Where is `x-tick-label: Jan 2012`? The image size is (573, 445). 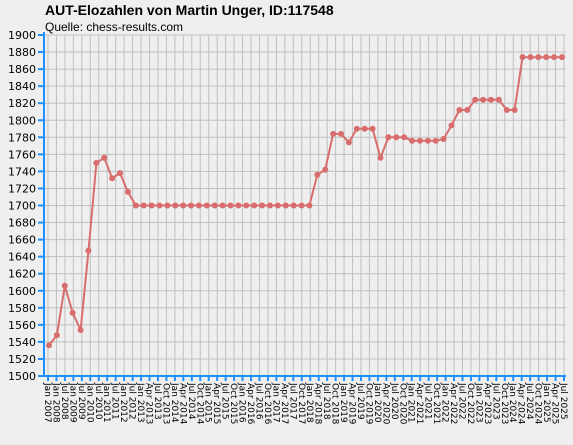
x-tick-label: Jan 2012 is located at coordinates (123, 402).